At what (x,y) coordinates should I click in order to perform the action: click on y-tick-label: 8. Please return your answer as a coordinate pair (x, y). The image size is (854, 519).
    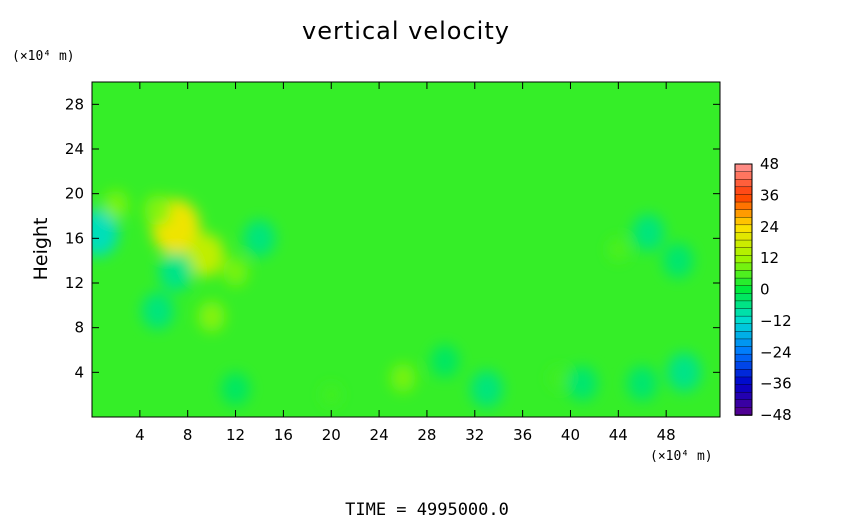
    Looking at the image, I should click on (79, 328).